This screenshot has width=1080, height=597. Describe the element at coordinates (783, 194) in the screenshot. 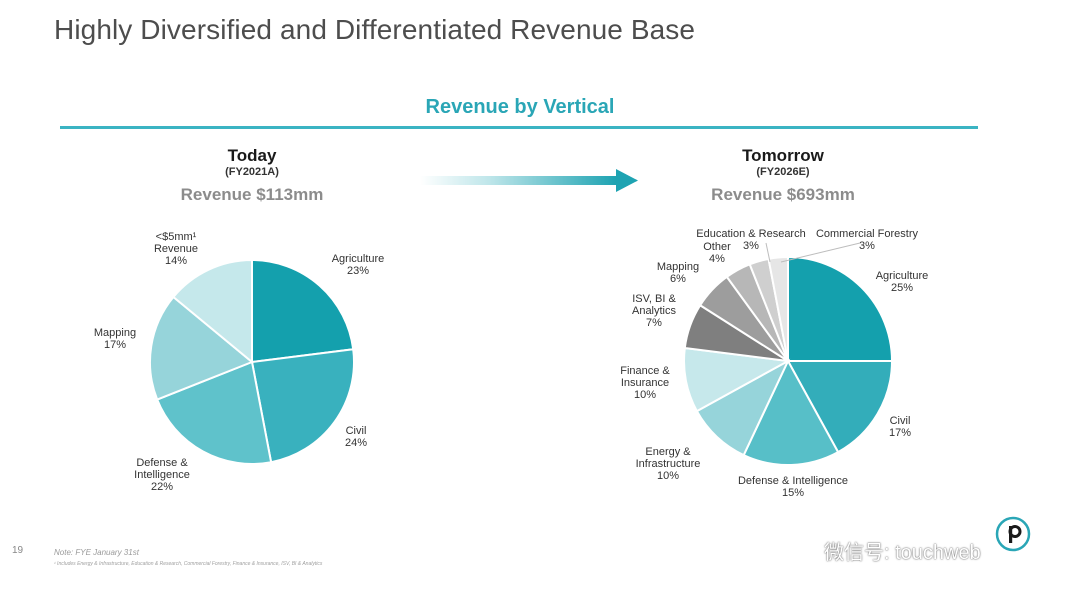

I see `tomorrow-revenue: Revenue $693mm` at that location.